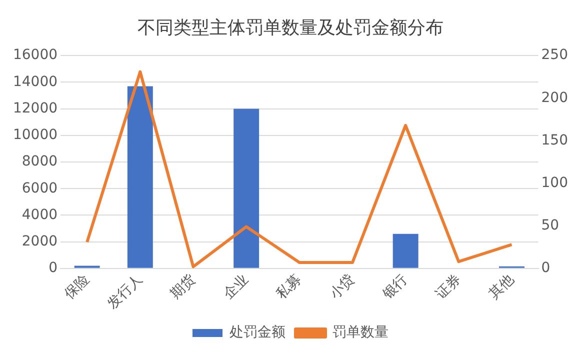 This screenshot has height=354, width=585. Describe the element at coordinates (342, 287) in the screenshot. I see `x-tick-label: 小贷` at that location.